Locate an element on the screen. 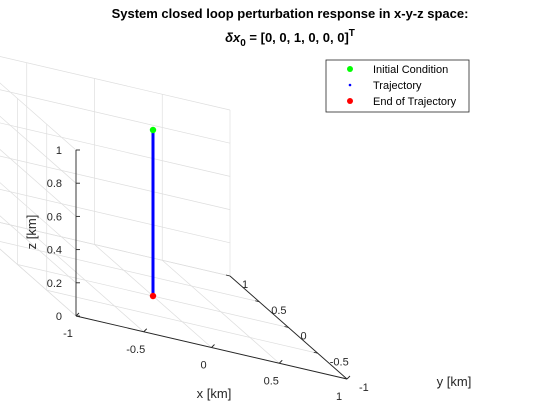 This screenshot has height=420, width=560. y-tick-label: 1 is located at coordinates (245, 285).